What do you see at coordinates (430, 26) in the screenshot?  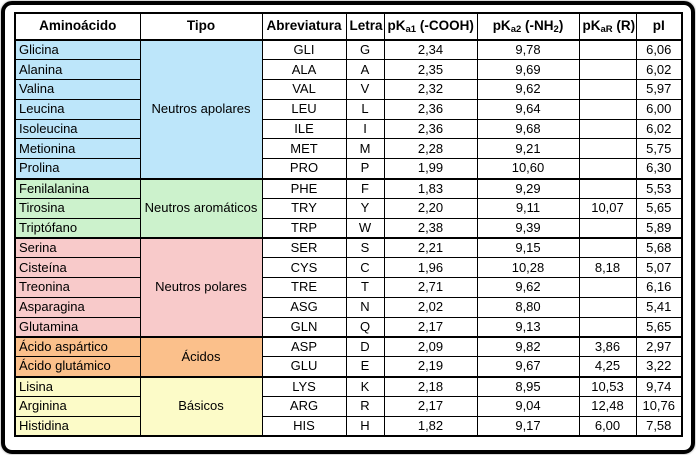 I see `column-header-col-pka1: pKa1 (-COOH)` at bounding box center [430, 26].